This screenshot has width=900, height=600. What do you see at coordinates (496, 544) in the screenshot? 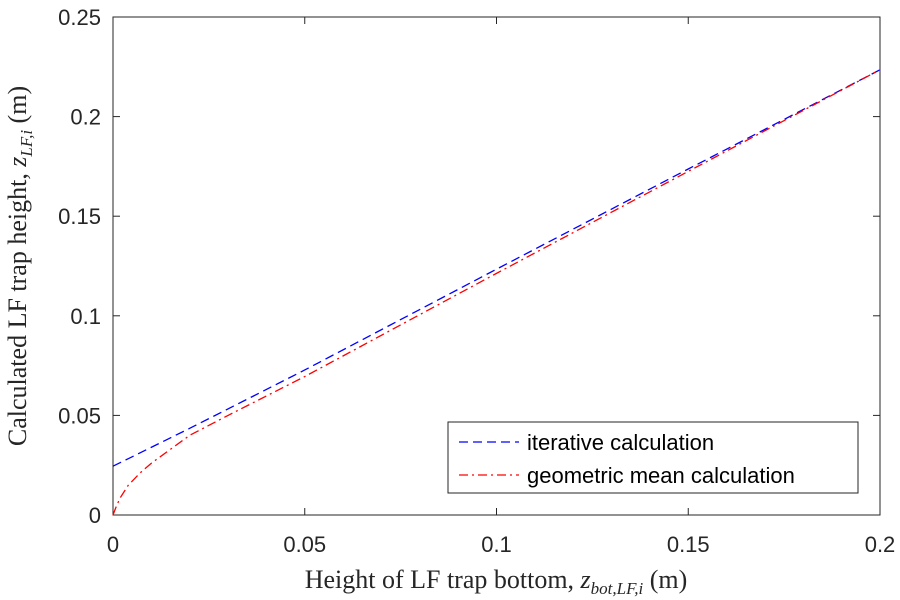
I see `x-tick-label: 0.1` at bounding box center [496, 544].